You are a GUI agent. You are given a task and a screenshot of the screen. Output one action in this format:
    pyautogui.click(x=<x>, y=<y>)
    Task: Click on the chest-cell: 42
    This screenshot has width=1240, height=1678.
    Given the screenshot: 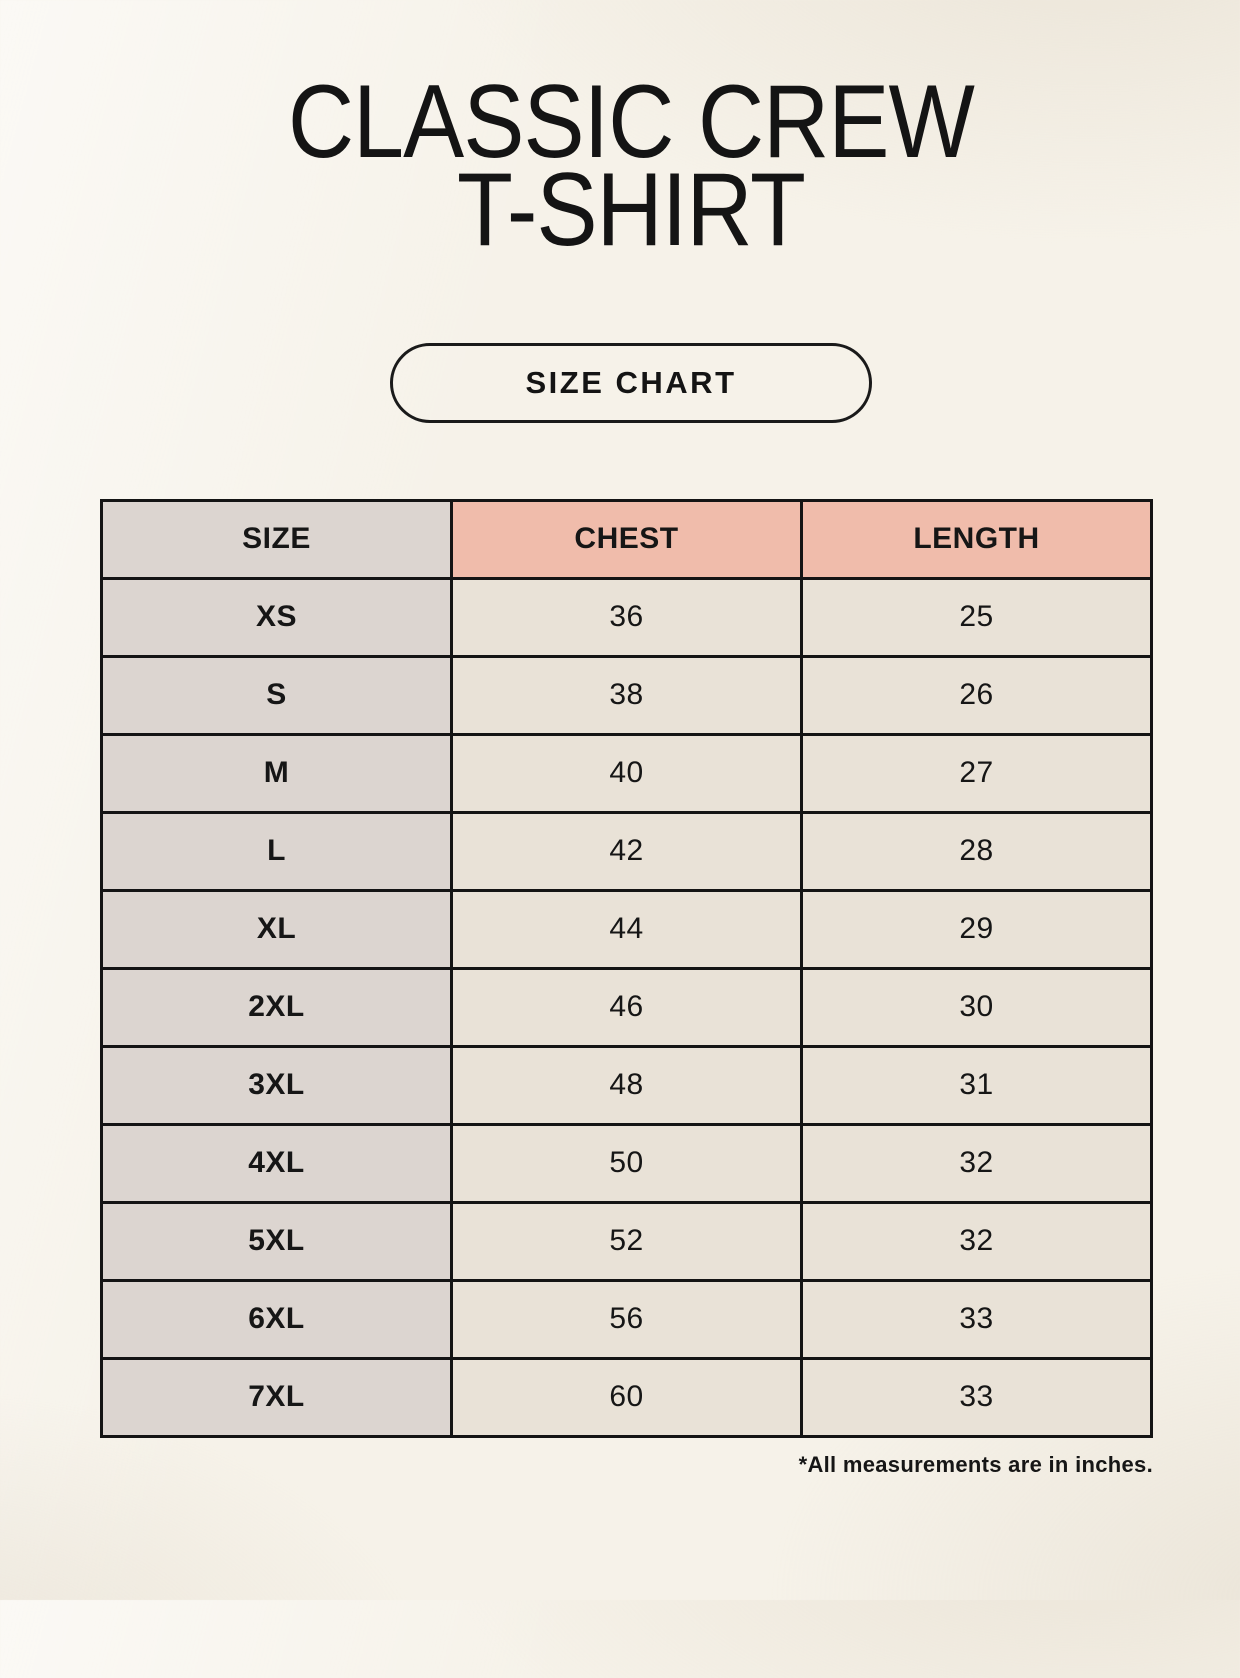 What is the action you would take?
    pyautogui.click(x=626, y=851)
    